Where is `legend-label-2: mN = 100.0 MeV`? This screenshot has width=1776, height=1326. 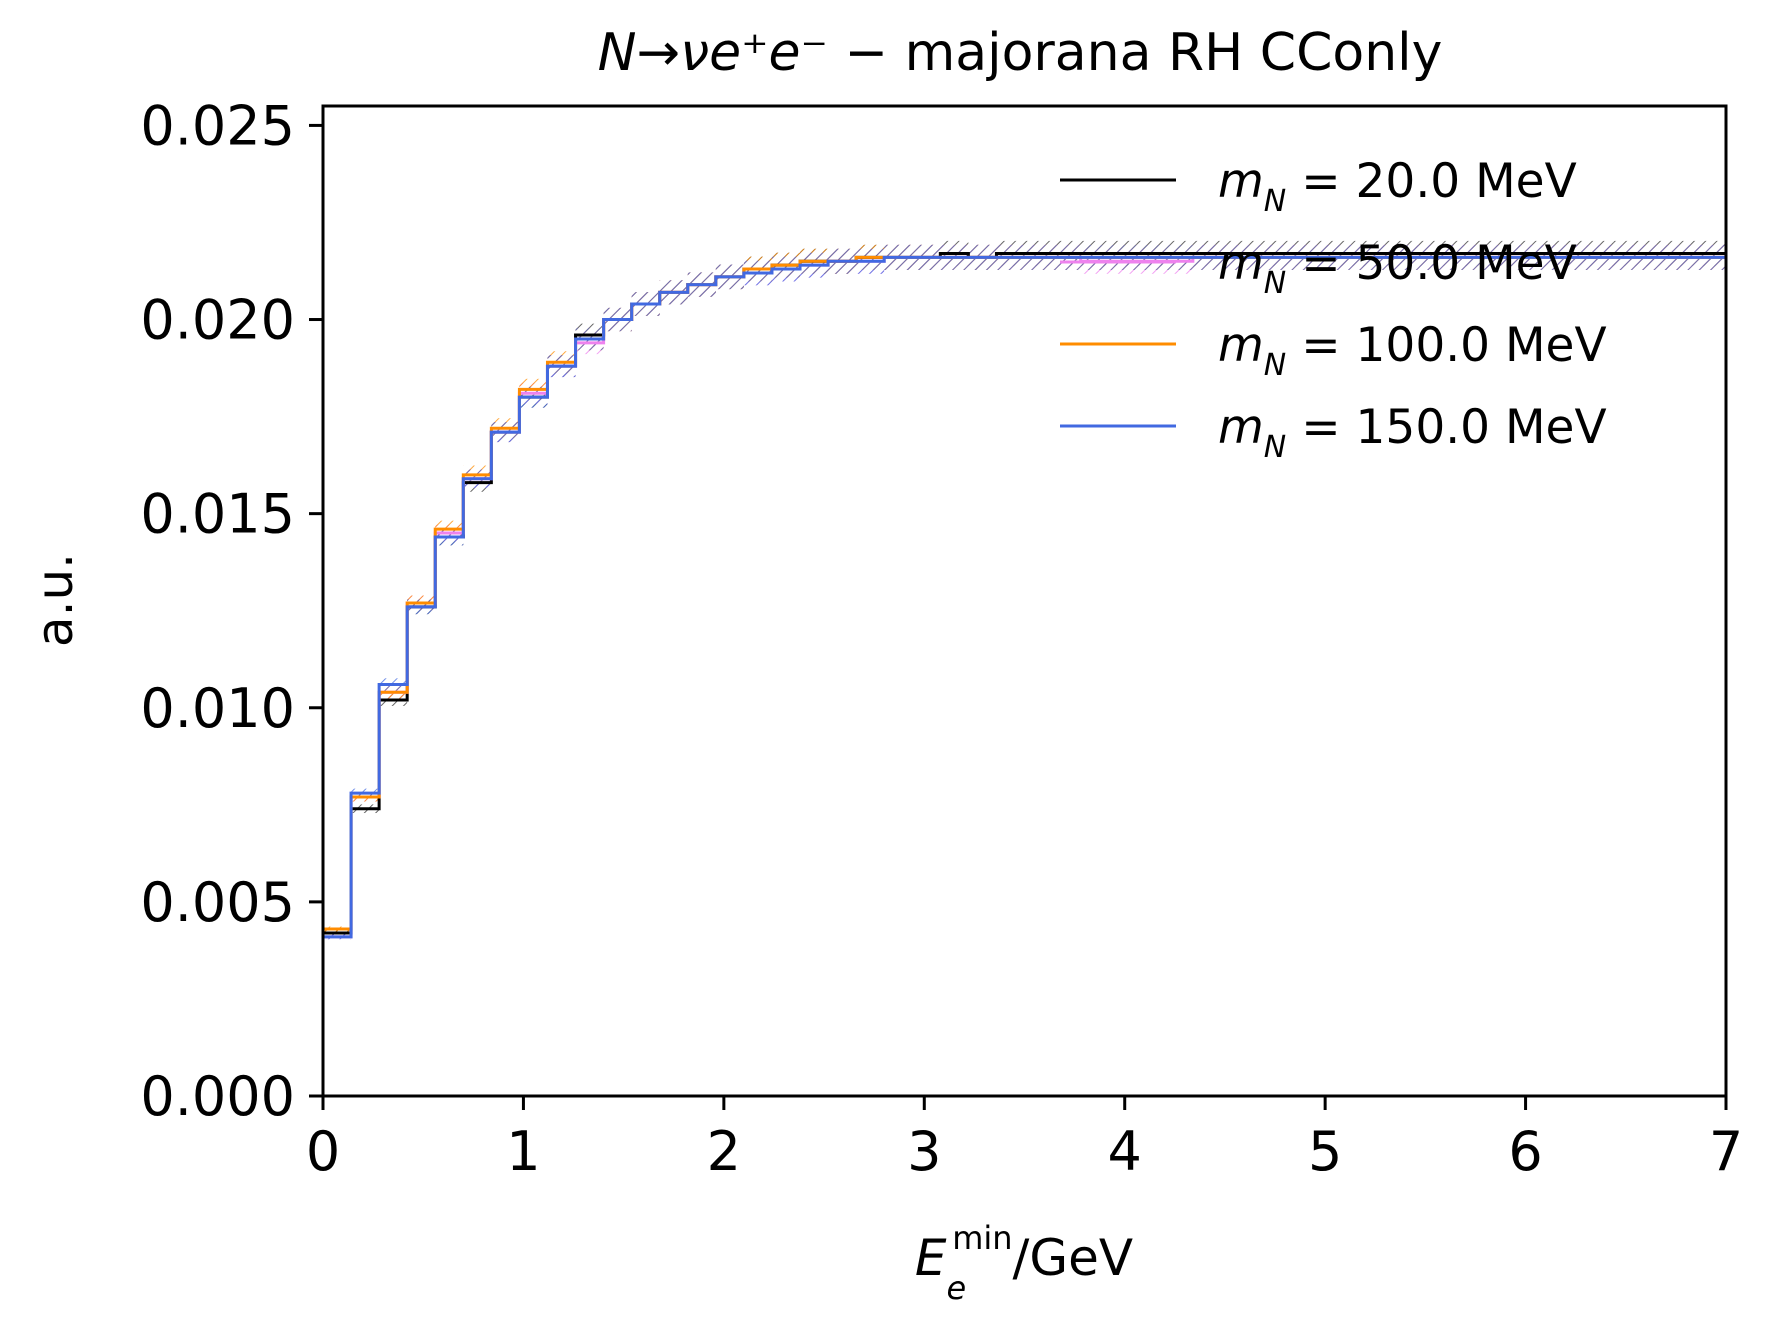
legend-label-2: mN = 100.0 MeV is located at coordinates (1412, 350).